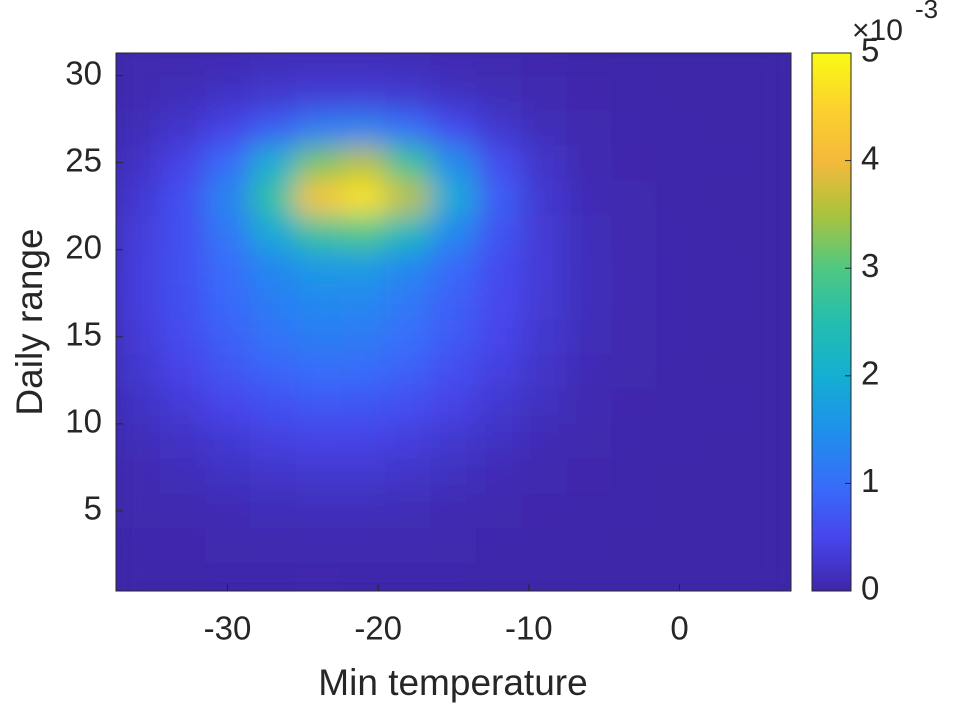  Describe the element at coordinates (870, 373) in the screenshot. I see `colorbar-tick-label: 2` at that location.